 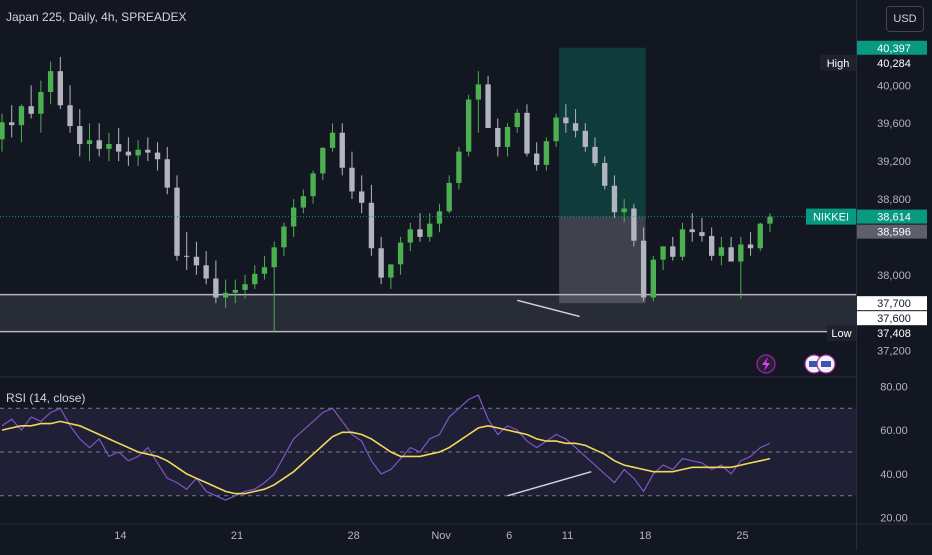 I want to click on price-marker: 40,284 High, so click(x=873, y=62).